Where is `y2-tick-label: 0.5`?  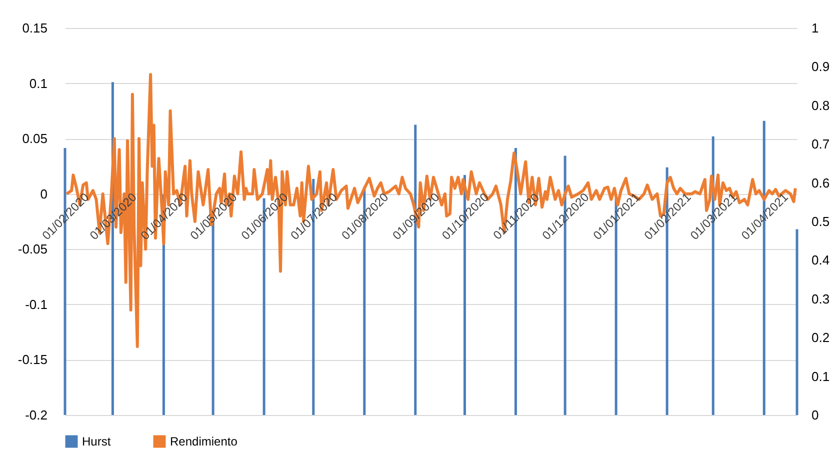 y2-tick-label: 0.5 is located at coordinates (821, 221).